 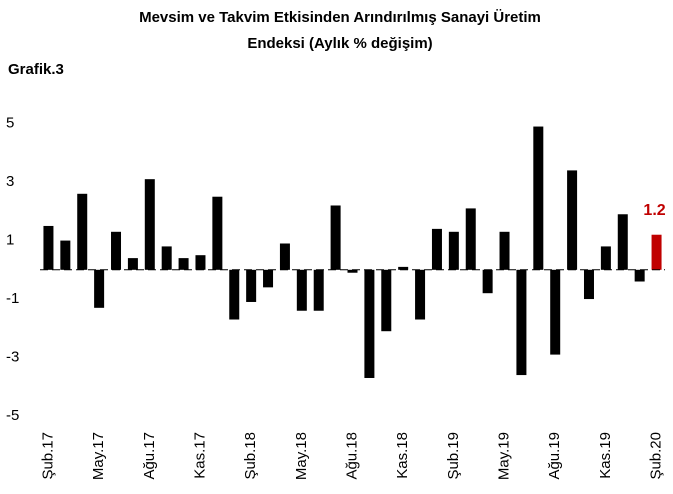 What do you see at coordinates (250, 456) in the screenshot?
I see `x-tick-label: Şub.18` at bounding box center [250, 456].